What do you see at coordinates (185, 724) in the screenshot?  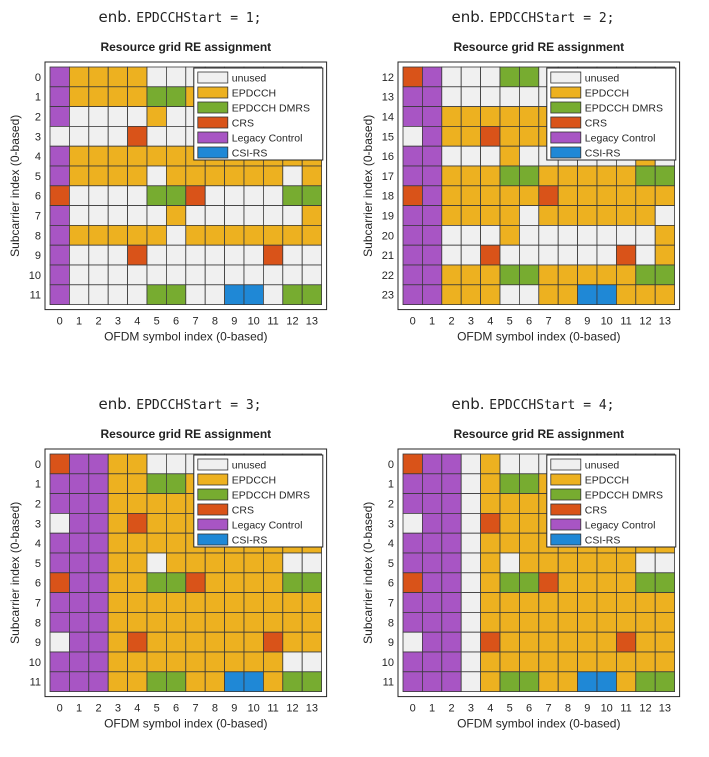 I see `x-axis-label: OFDM symbol index (0-based)` at bounding box center [185, 724].